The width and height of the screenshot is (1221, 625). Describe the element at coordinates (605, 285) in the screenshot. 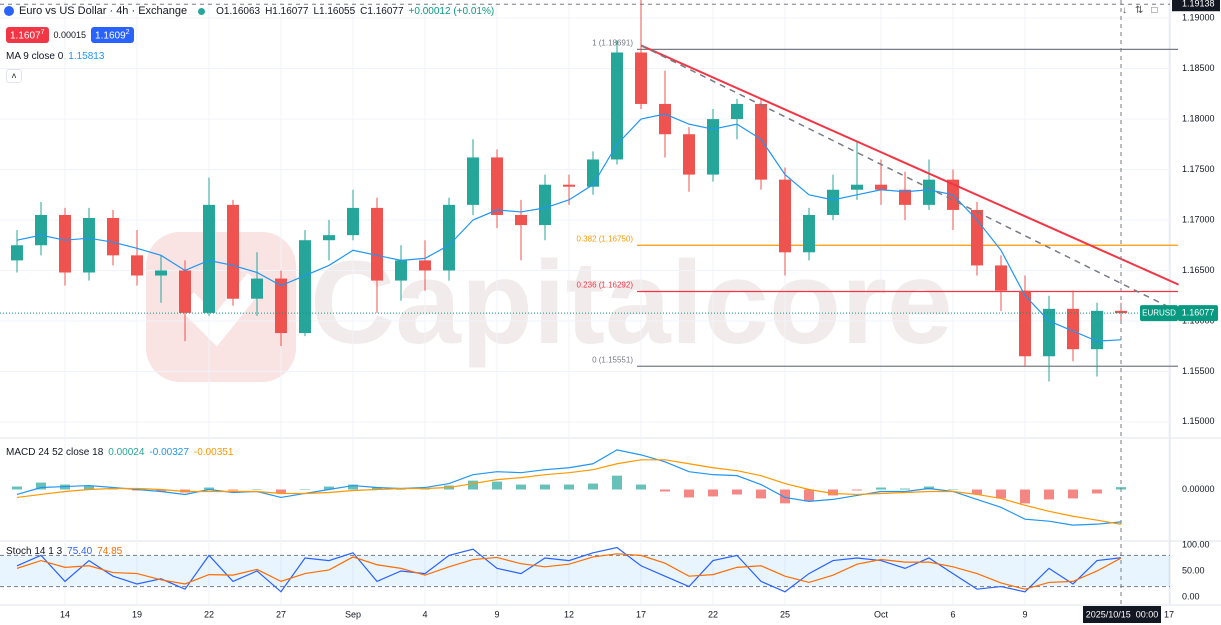

I see `fib-label: 0.236 (1.16292)` at that location.